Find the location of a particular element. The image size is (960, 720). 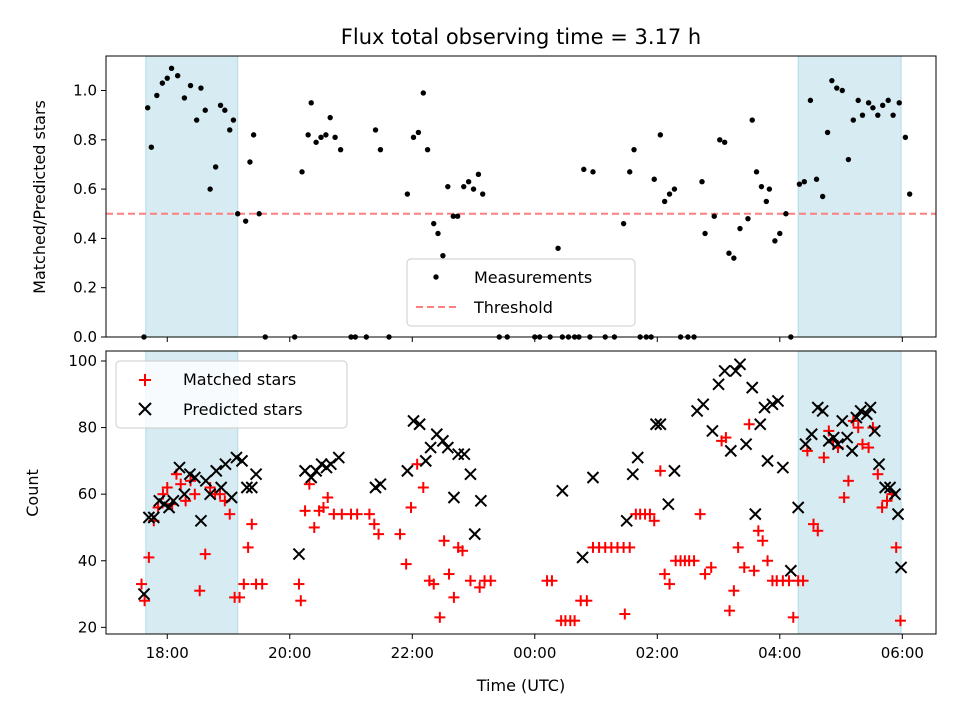

top-y-ticks: 0.0 0.2 0.4 0.6 0.8 1.0 is located at coordinates (89, 214).